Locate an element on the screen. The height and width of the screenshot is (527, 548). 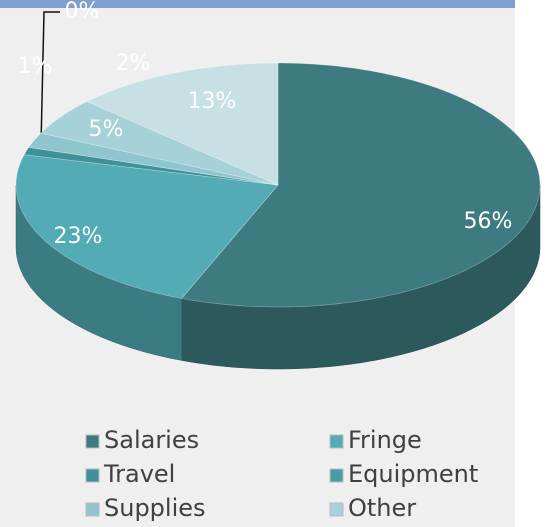
legend-label: Equipment is located at coordinates (413, 474).